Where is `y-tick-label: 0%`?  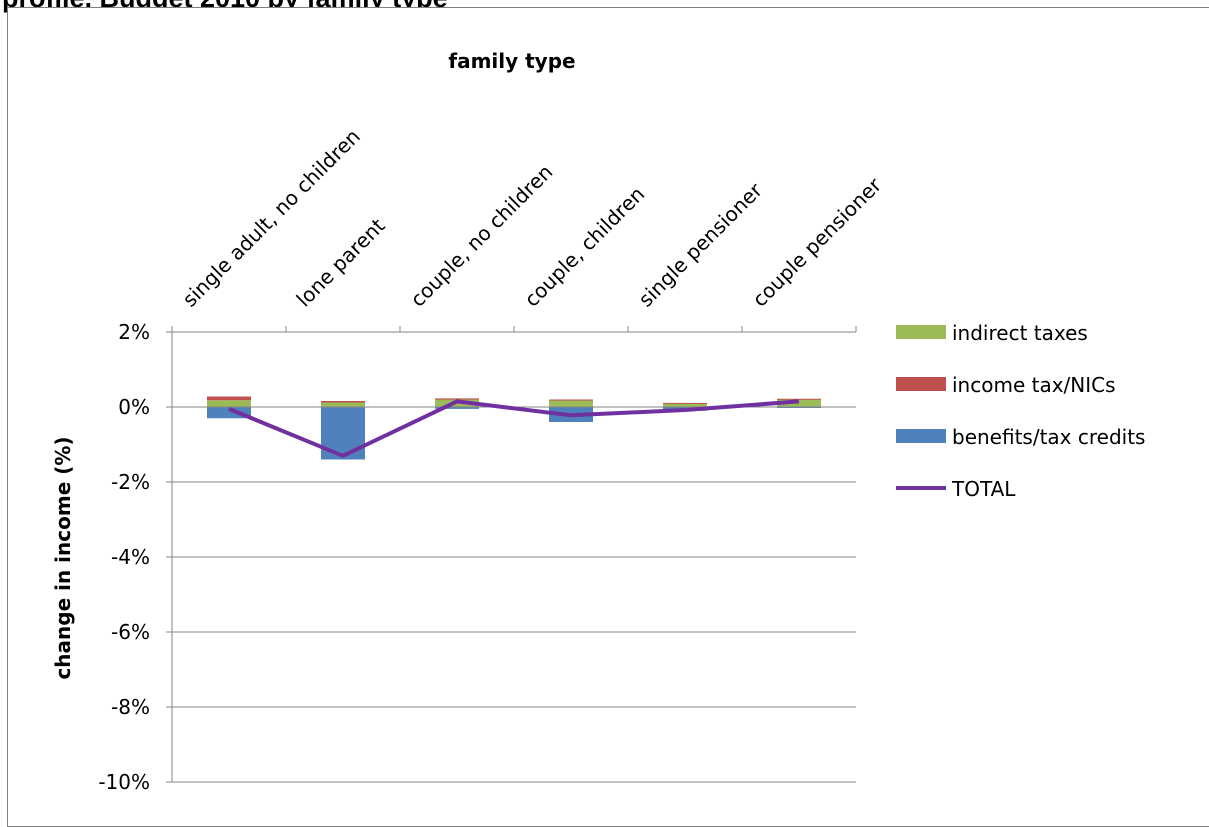 y-tick-label: 0% is located at coordinates (134, 407).